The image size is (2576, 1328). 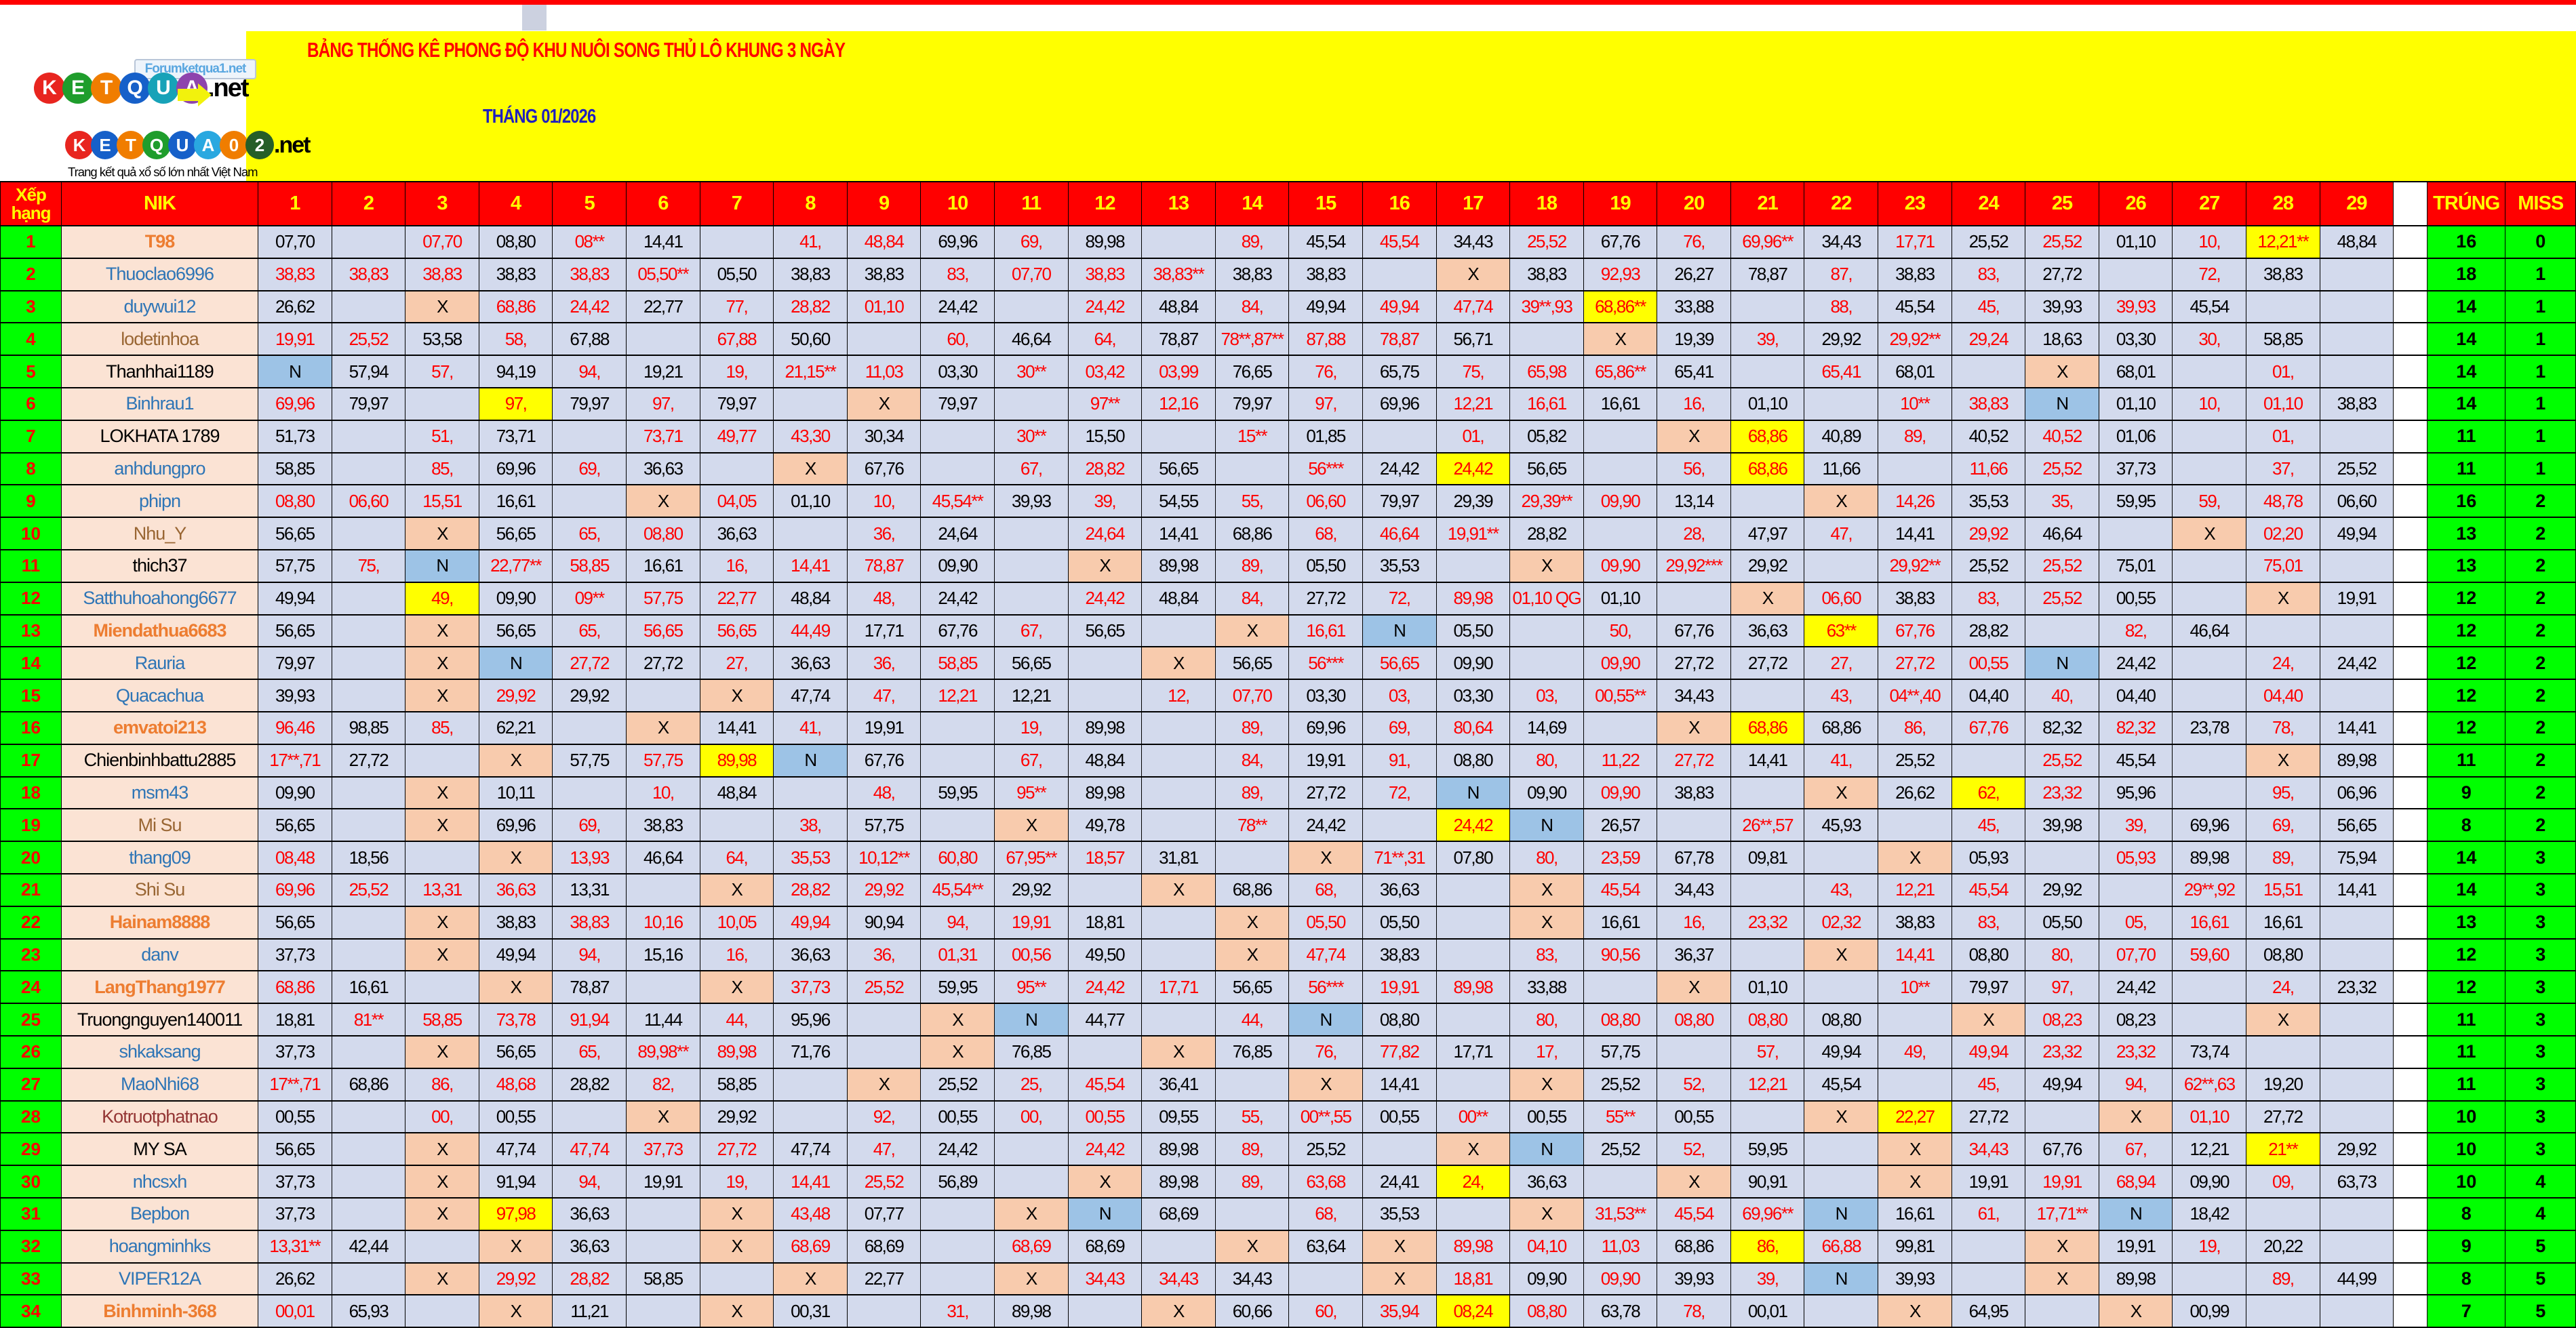 What do you see at coordinates (1620, 274) in the screenshot?
I see `day-cell: 92,93` at bounding box center [1620, 274].